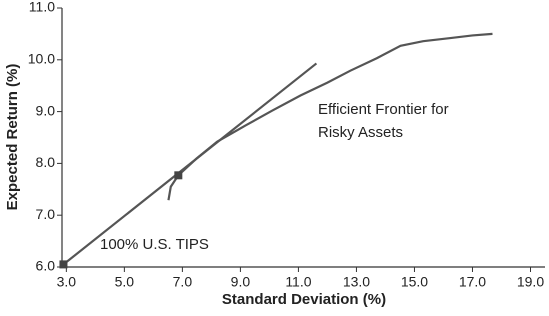 Image resolution: width=549 pixels, height=316 pixels. What do you see at coordinates (472, 282) in the screenshot?
I see `x-tick-label: 17.0` at bounding box center [472, 282].